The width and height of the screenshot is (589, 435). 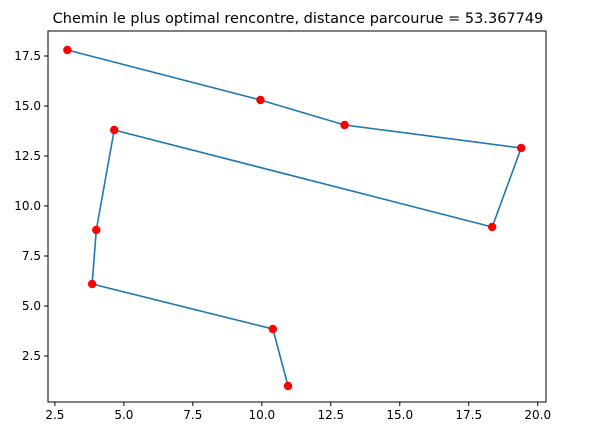 What do you see at coordinates (54, 415) in the screenshot?
I see `x-tick-label: 2.5` at bounding box center [54, 415].